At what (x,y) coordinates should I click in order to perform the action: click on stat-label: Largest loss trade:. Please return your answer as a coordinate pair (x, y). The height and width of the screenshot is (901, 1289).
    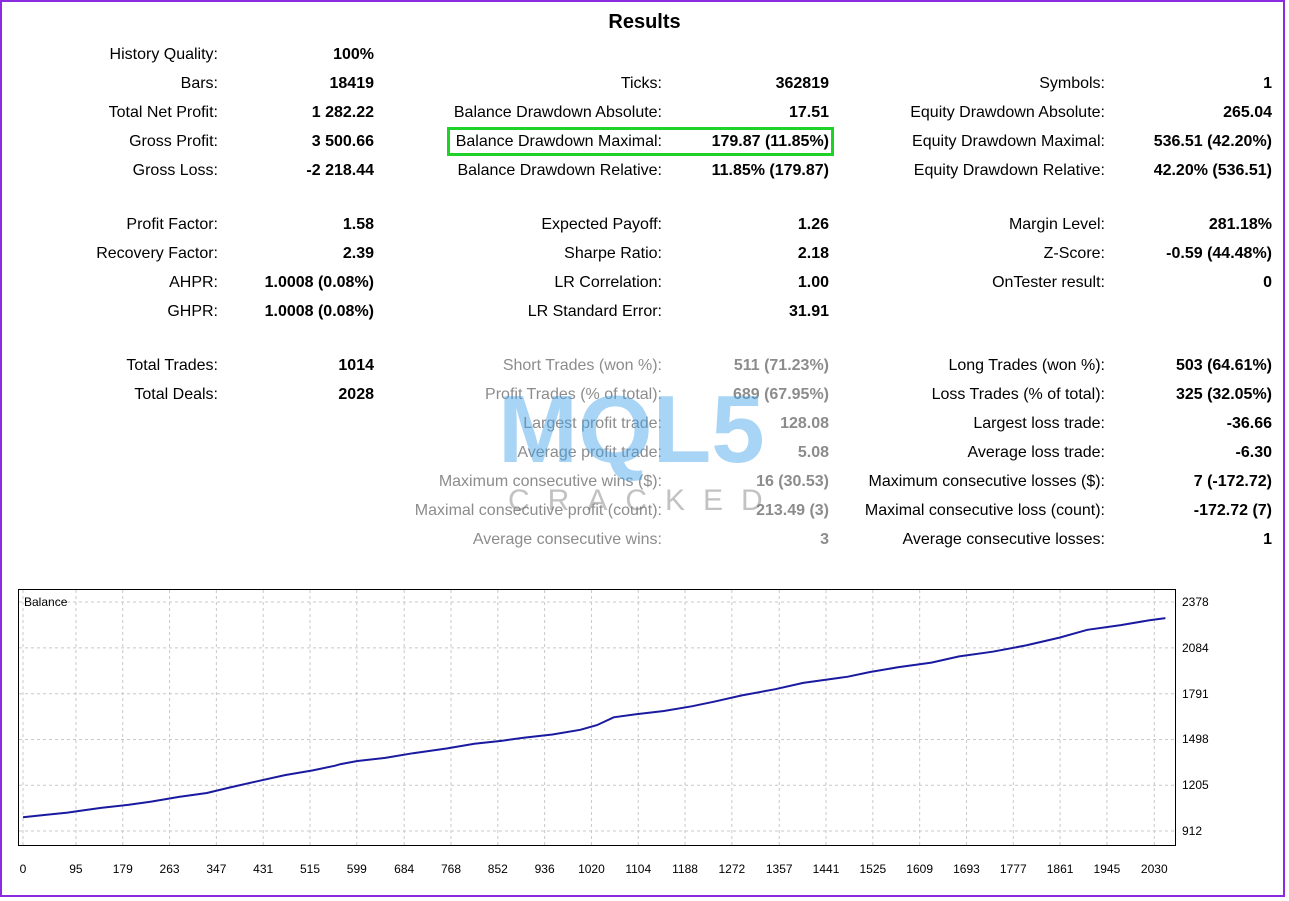
    Looking at the image, I should click on (1039, 423).